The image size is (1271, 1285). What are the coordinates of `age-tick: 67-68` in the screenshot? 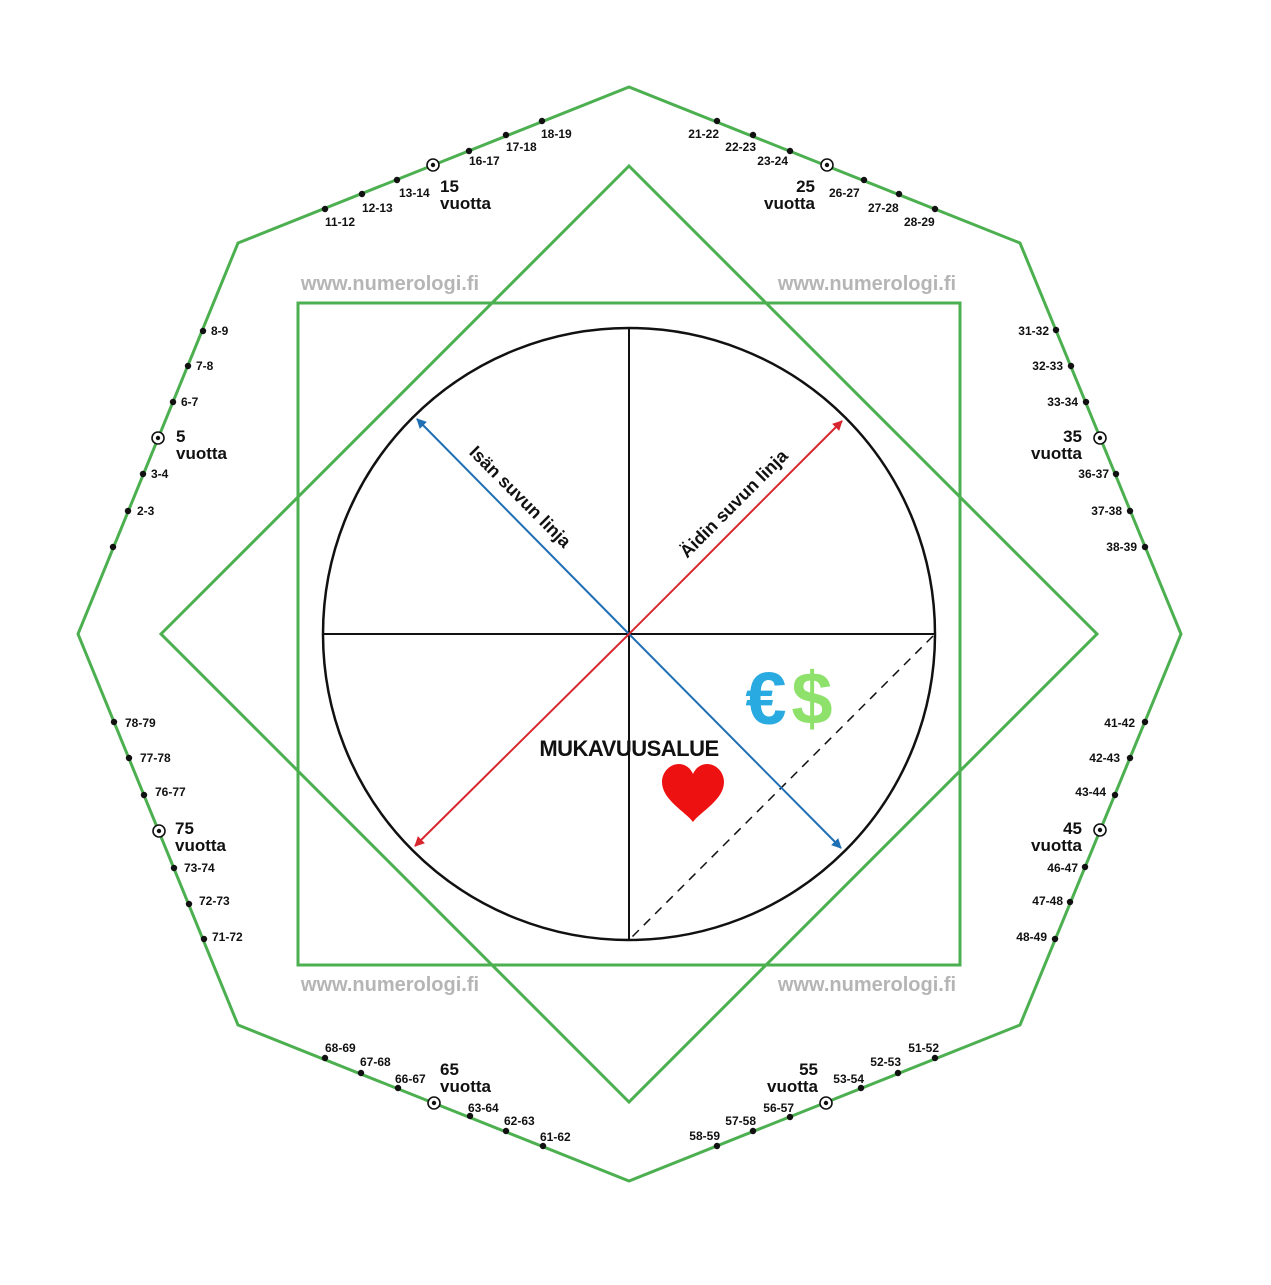 It's located at (374, 1066).